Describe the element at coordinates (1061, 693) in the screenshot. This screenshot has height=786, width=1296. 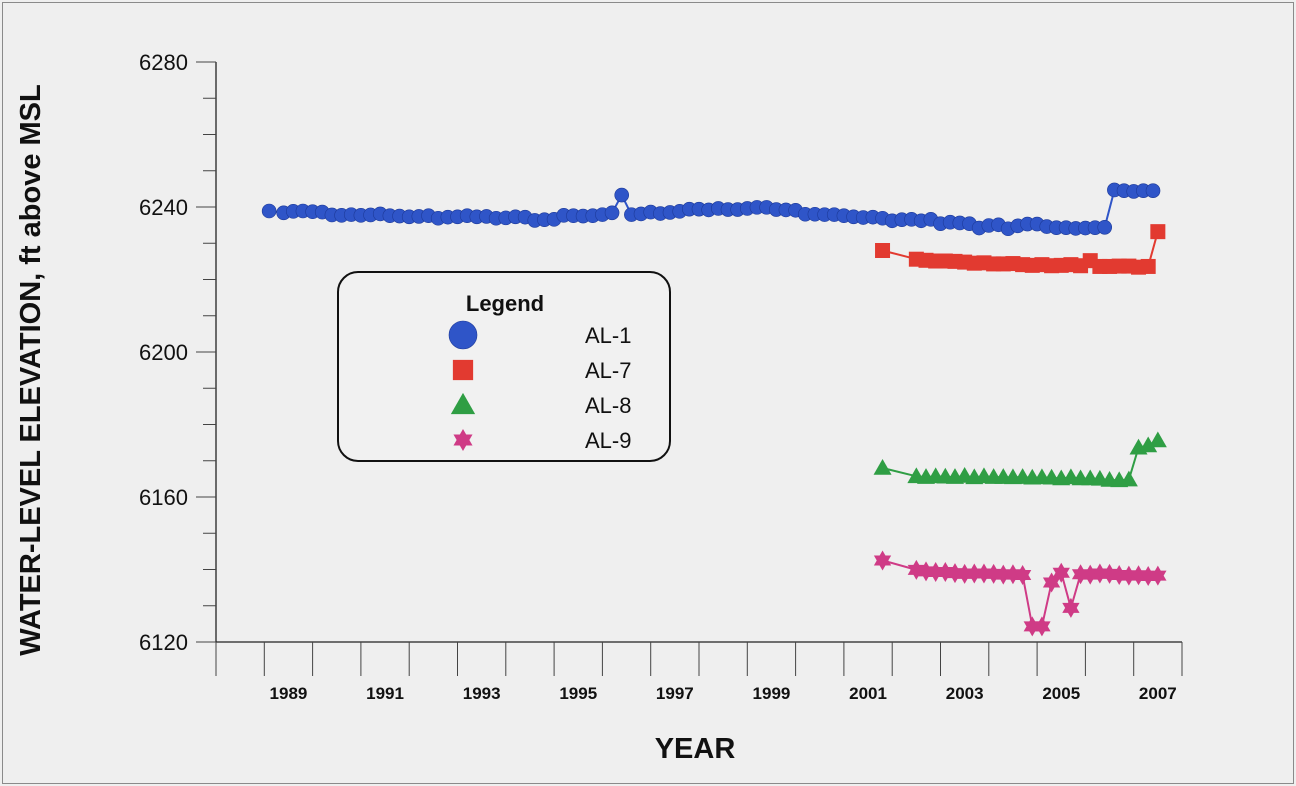
I see `x-tick-label: 2005` at that location.